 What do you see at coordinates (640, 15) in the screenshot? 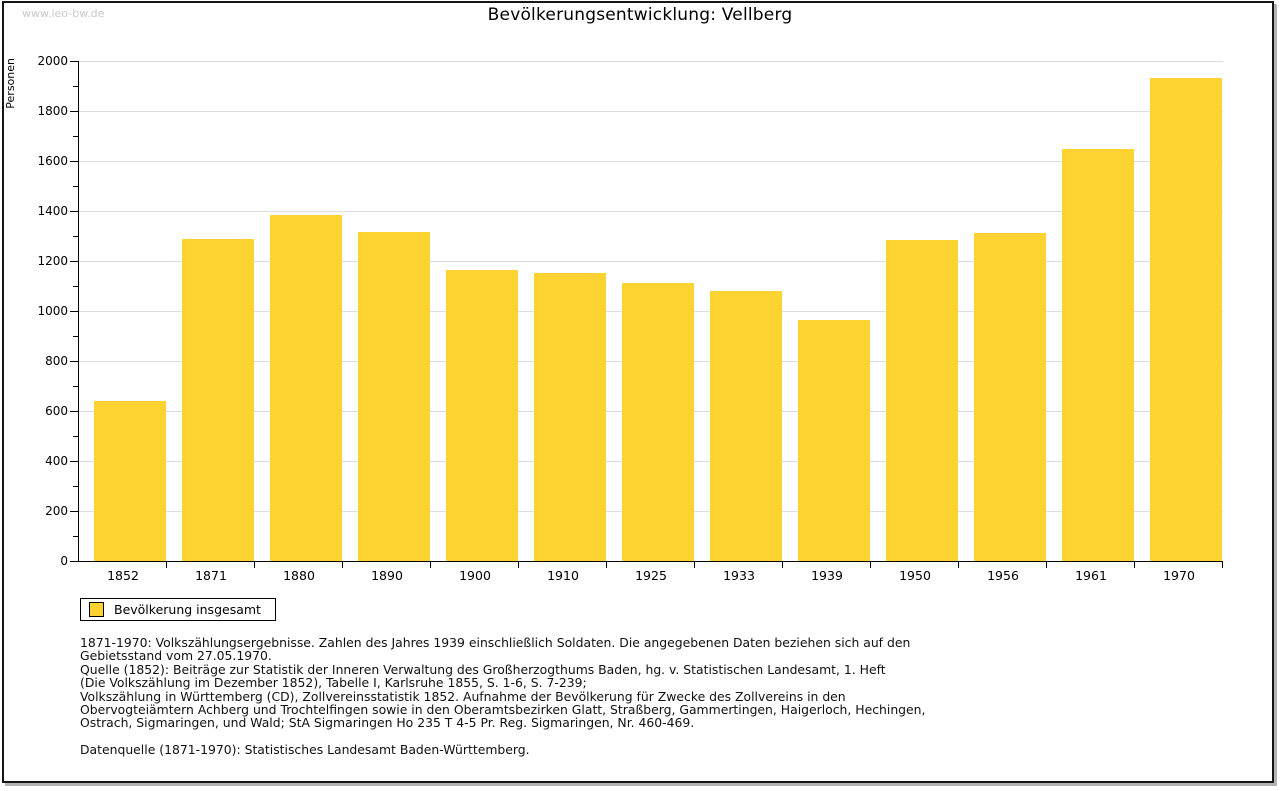
I see `page-title: Bevölkerungsentwicklung: Vellberg` at bounding box center [640, 15].